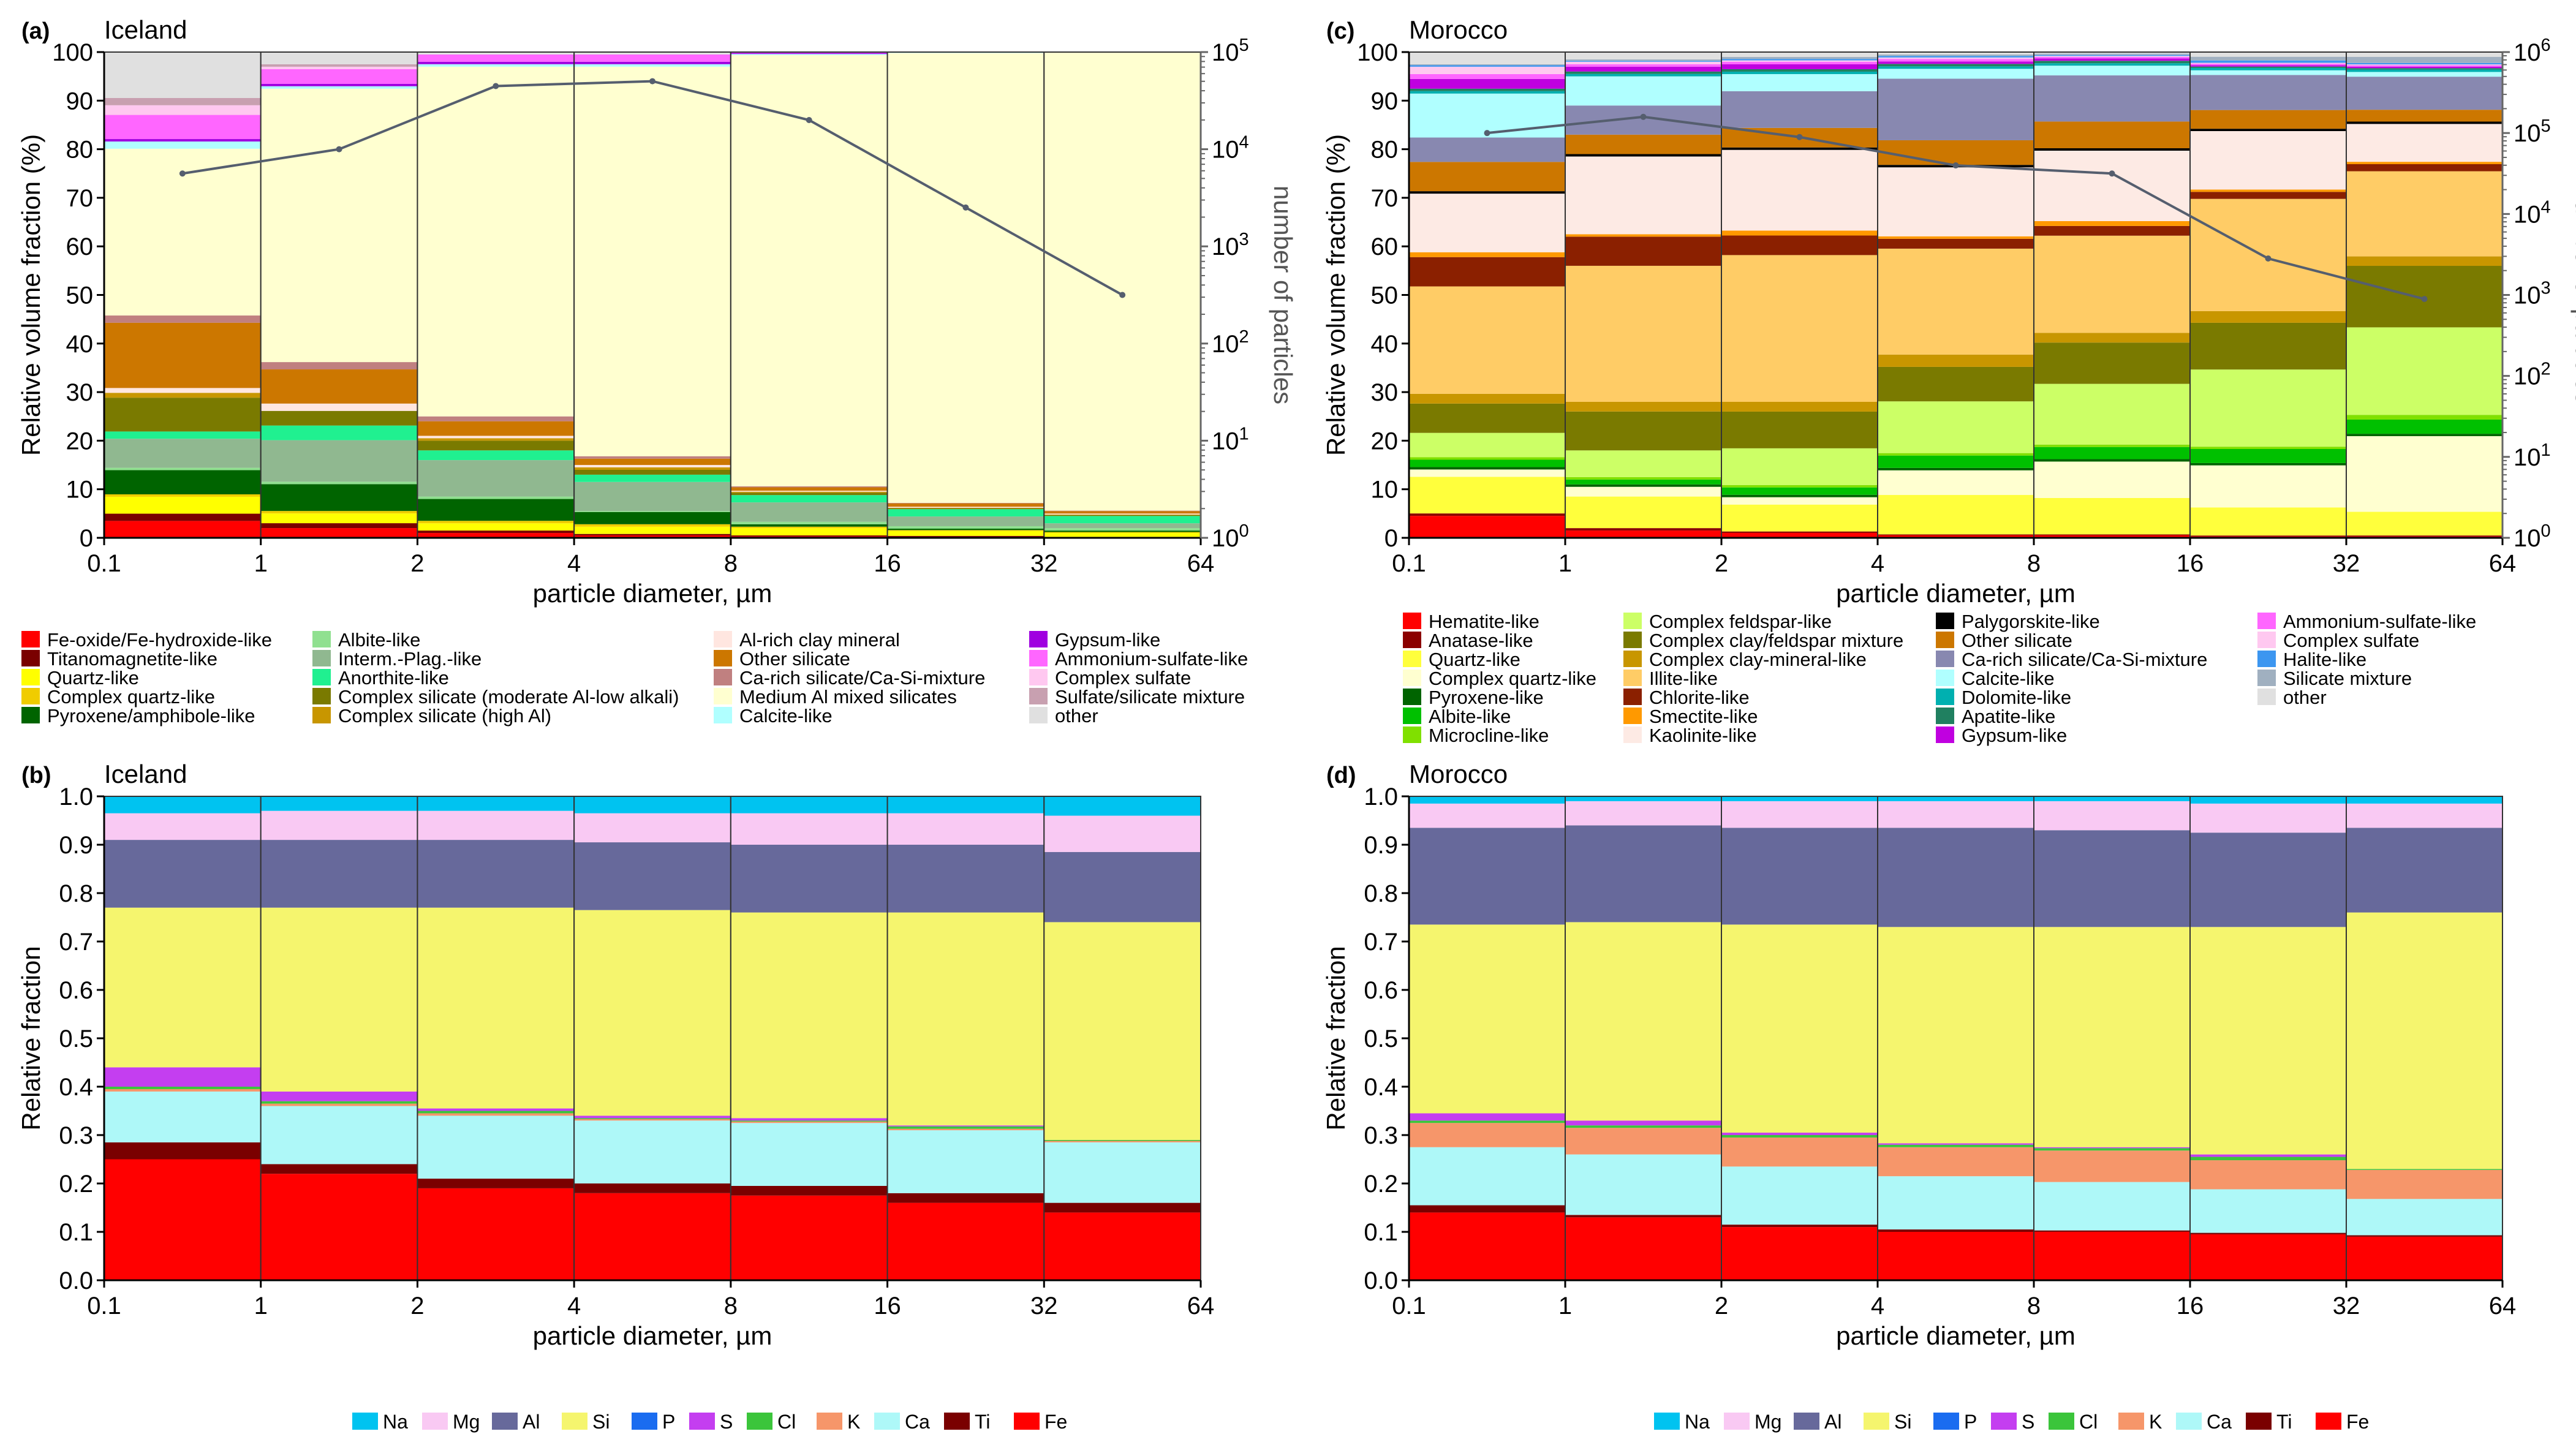 The image size is (2576, 1453). What do you see at coordinates (1076, 715) in the screenshot?
I see `legend-label: other` at bounding box center [1076, 715].